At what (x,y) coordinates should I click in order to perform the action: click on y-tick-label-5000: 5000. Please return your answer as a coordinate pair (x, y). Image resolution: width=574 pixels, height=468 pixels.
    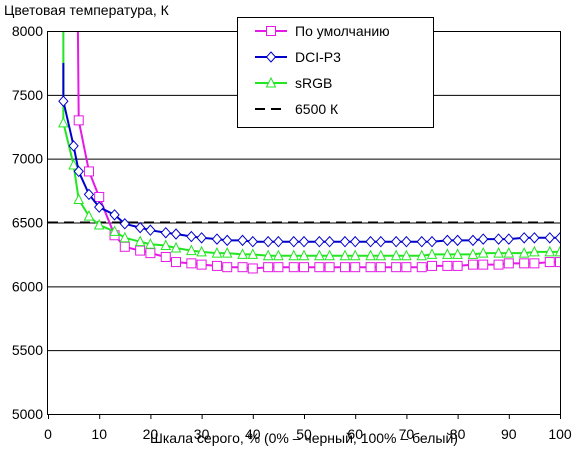
    Looking at the image, I should click on (27, 414).